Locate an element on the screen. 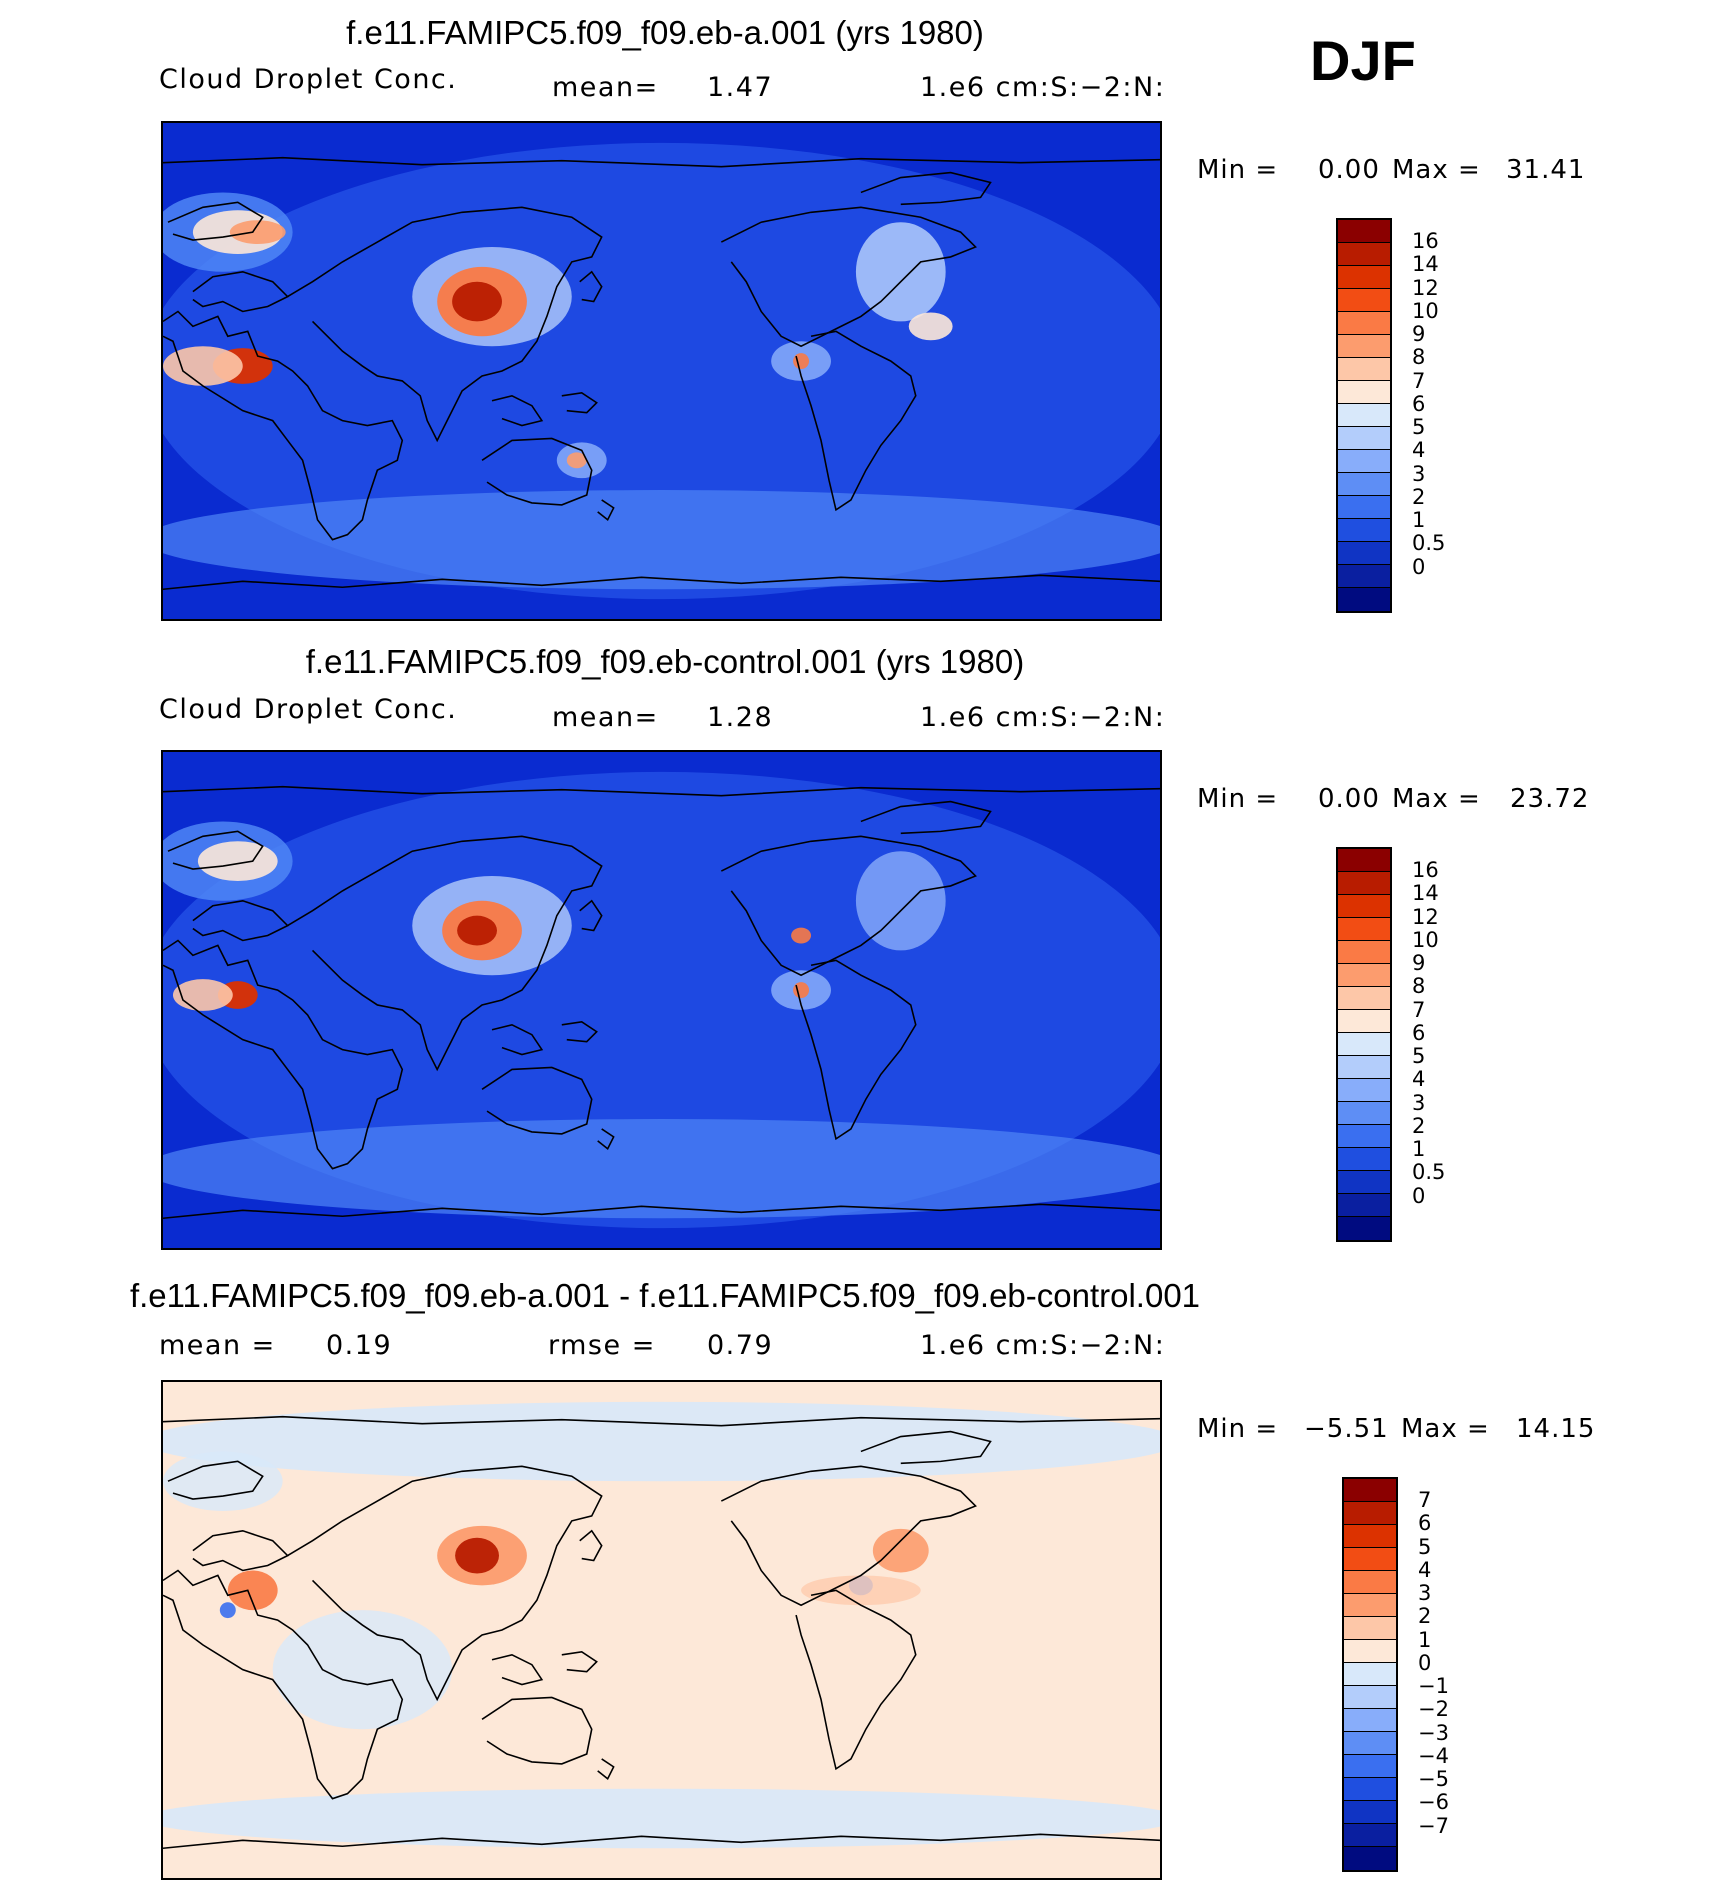  panel2-mean-label: mean= is located at coordinates (605, 717).